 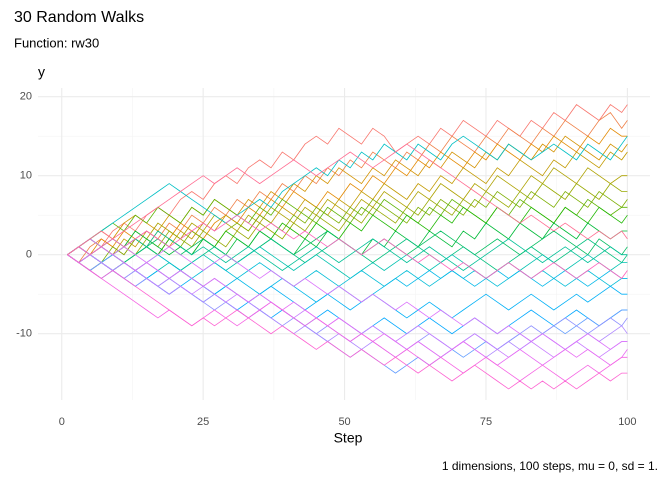 What do you see at coordinates (486, 422) in the screenshot?
I see `x-tick-label: 75` at bounding box center [486, 422].